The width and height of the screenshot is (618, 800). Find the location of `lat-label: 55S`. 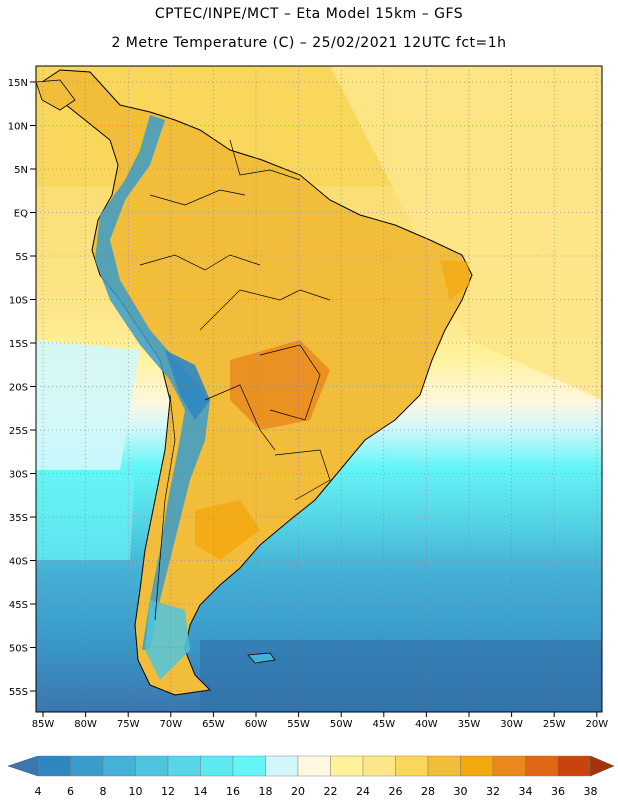

lat-label: 55S is located at coordinates (18, 692).